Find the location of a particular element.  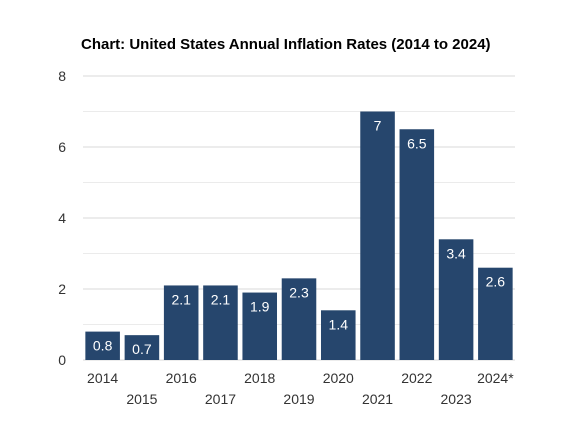

y-tick-label: 2 is located at coordinates (62, 289).